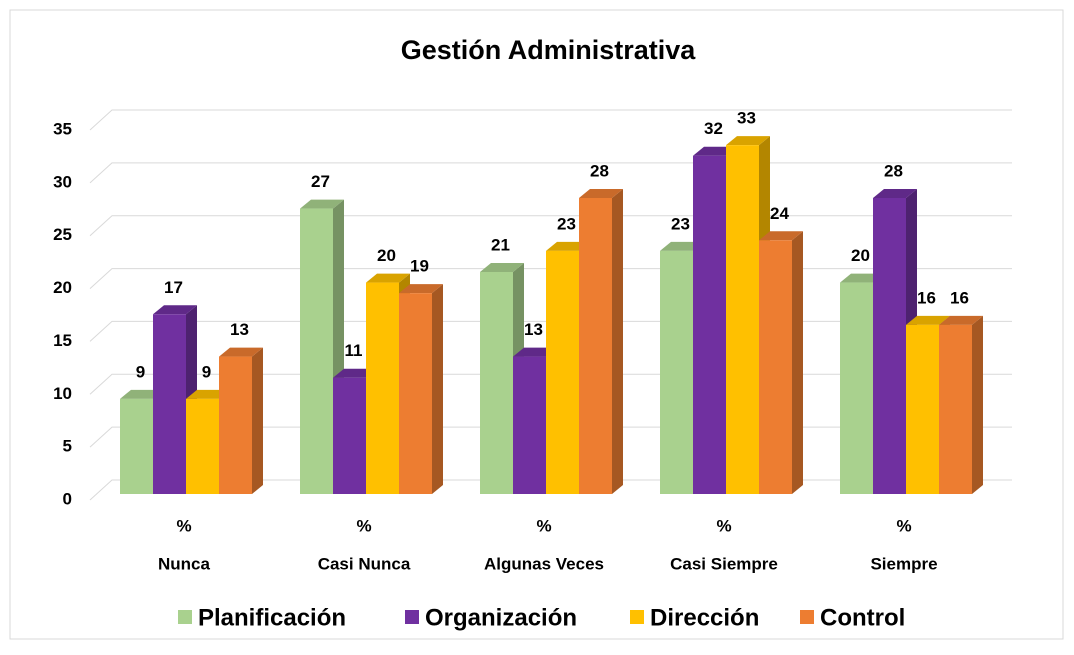 This screenshot has height=655, width=1074. I want to click on legend-label: Organización, so click(501, 617).